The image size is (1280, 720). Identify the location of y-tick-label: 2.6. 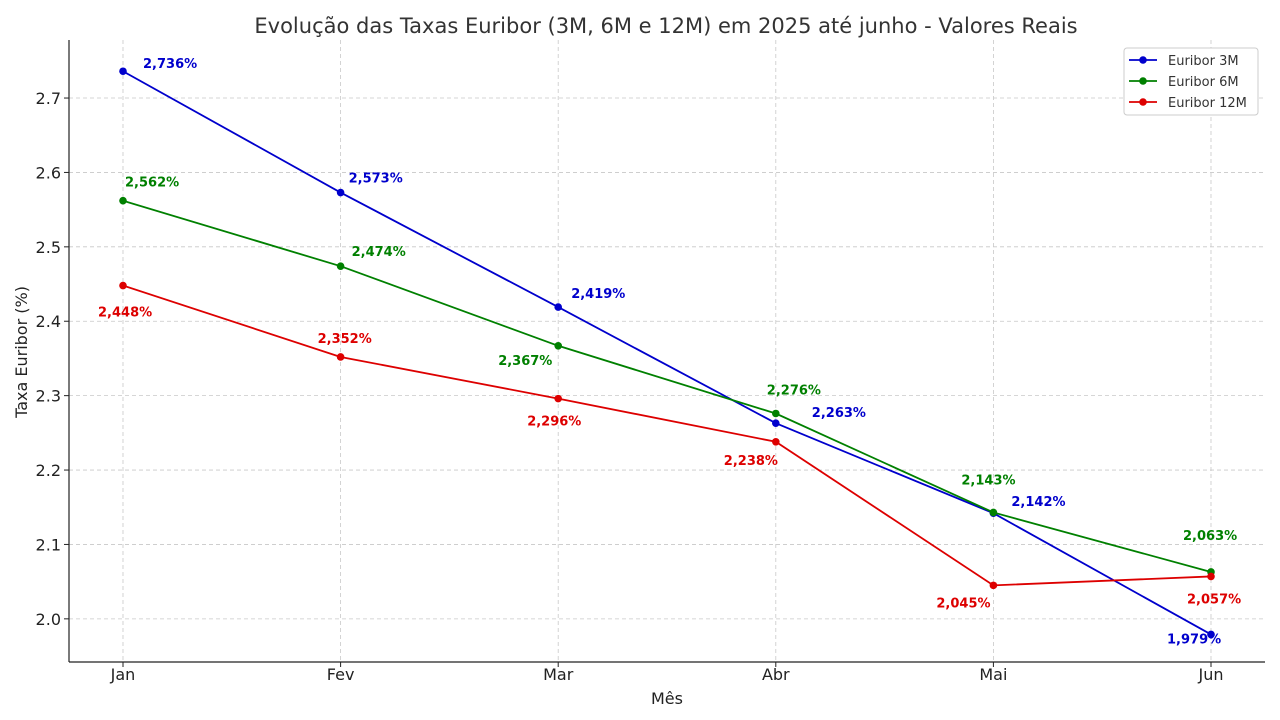
(48, 172).